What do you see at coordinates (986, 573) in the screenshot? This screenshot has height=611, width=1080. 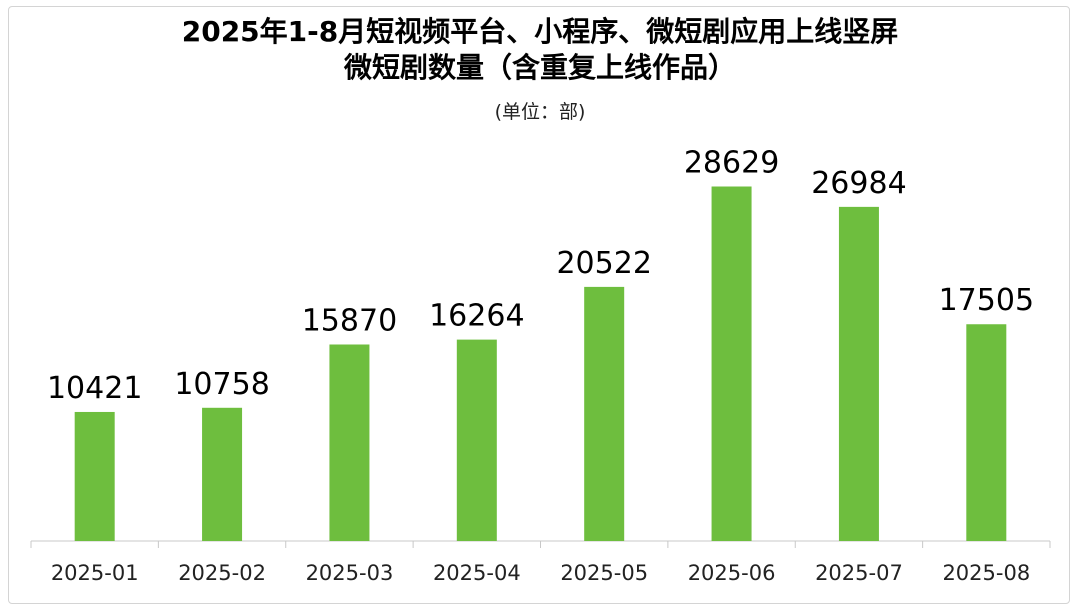 I see `x-tick-label-2025-08: 2025-08` at bounding box center [986, 573].